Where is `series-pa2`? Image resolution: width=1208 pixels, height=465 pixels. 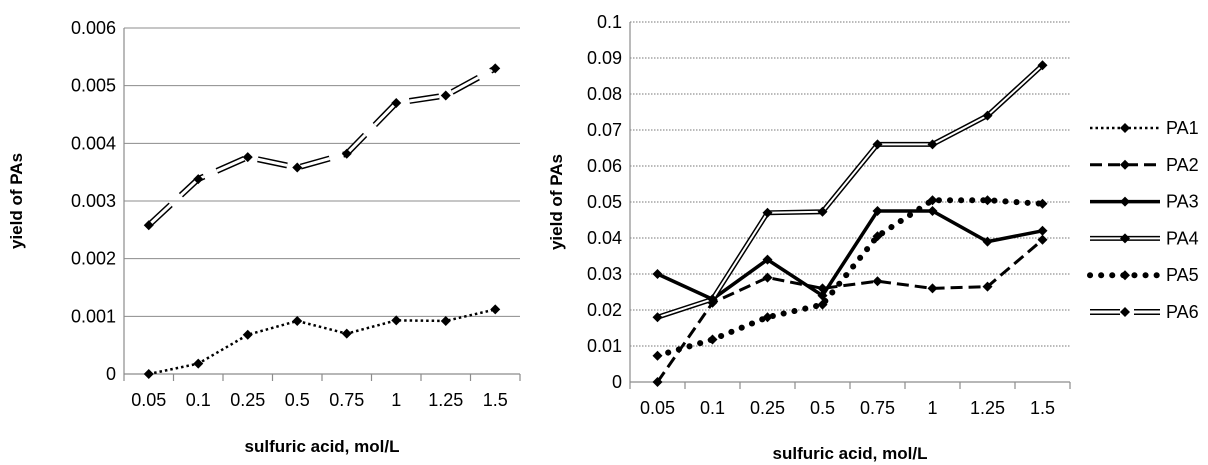
series-pa2 is located at coordinates (850, 310).